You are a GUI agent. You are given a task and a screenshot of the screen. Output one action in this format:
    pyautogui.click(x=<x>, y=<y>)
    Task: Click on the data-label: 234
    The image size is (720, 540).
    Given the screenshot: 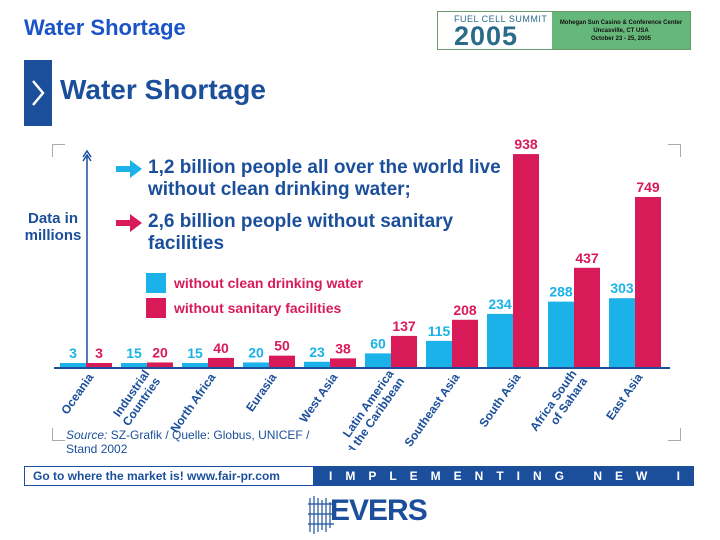 What is the action you would take?
    pyautogui.click(x=500, y=304)
    